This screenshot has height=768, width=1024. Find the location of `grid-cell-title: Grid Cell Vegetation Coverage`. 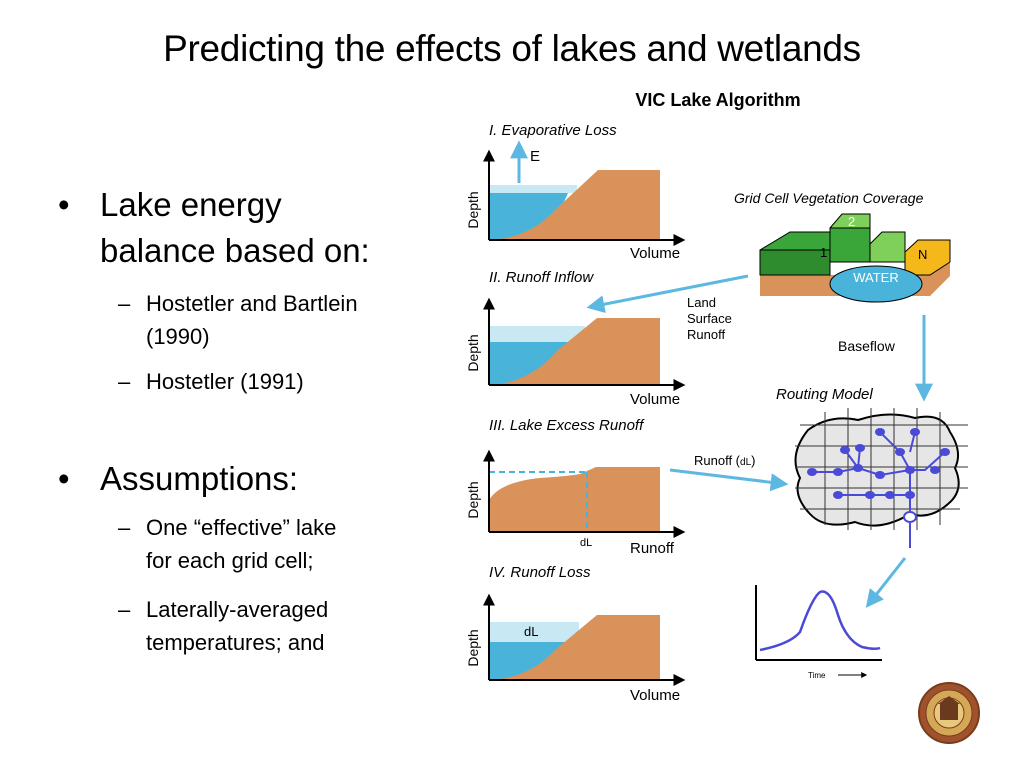

grid-cell-title: Grid Cell Vegetation Coverage is located at coordinates (829, 198).